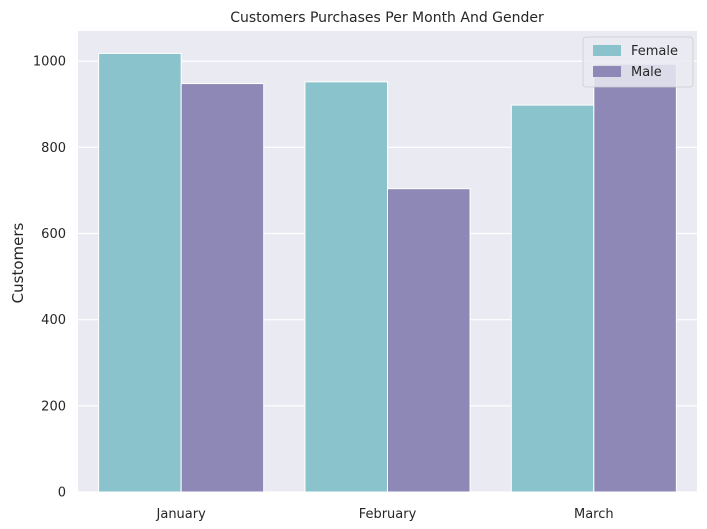 The image size is (707, 529). Describe the element at coordinates (49, 278) in the screenshot. I see `y-tick-labels: 0 200 400 600 800 1000` at that location.